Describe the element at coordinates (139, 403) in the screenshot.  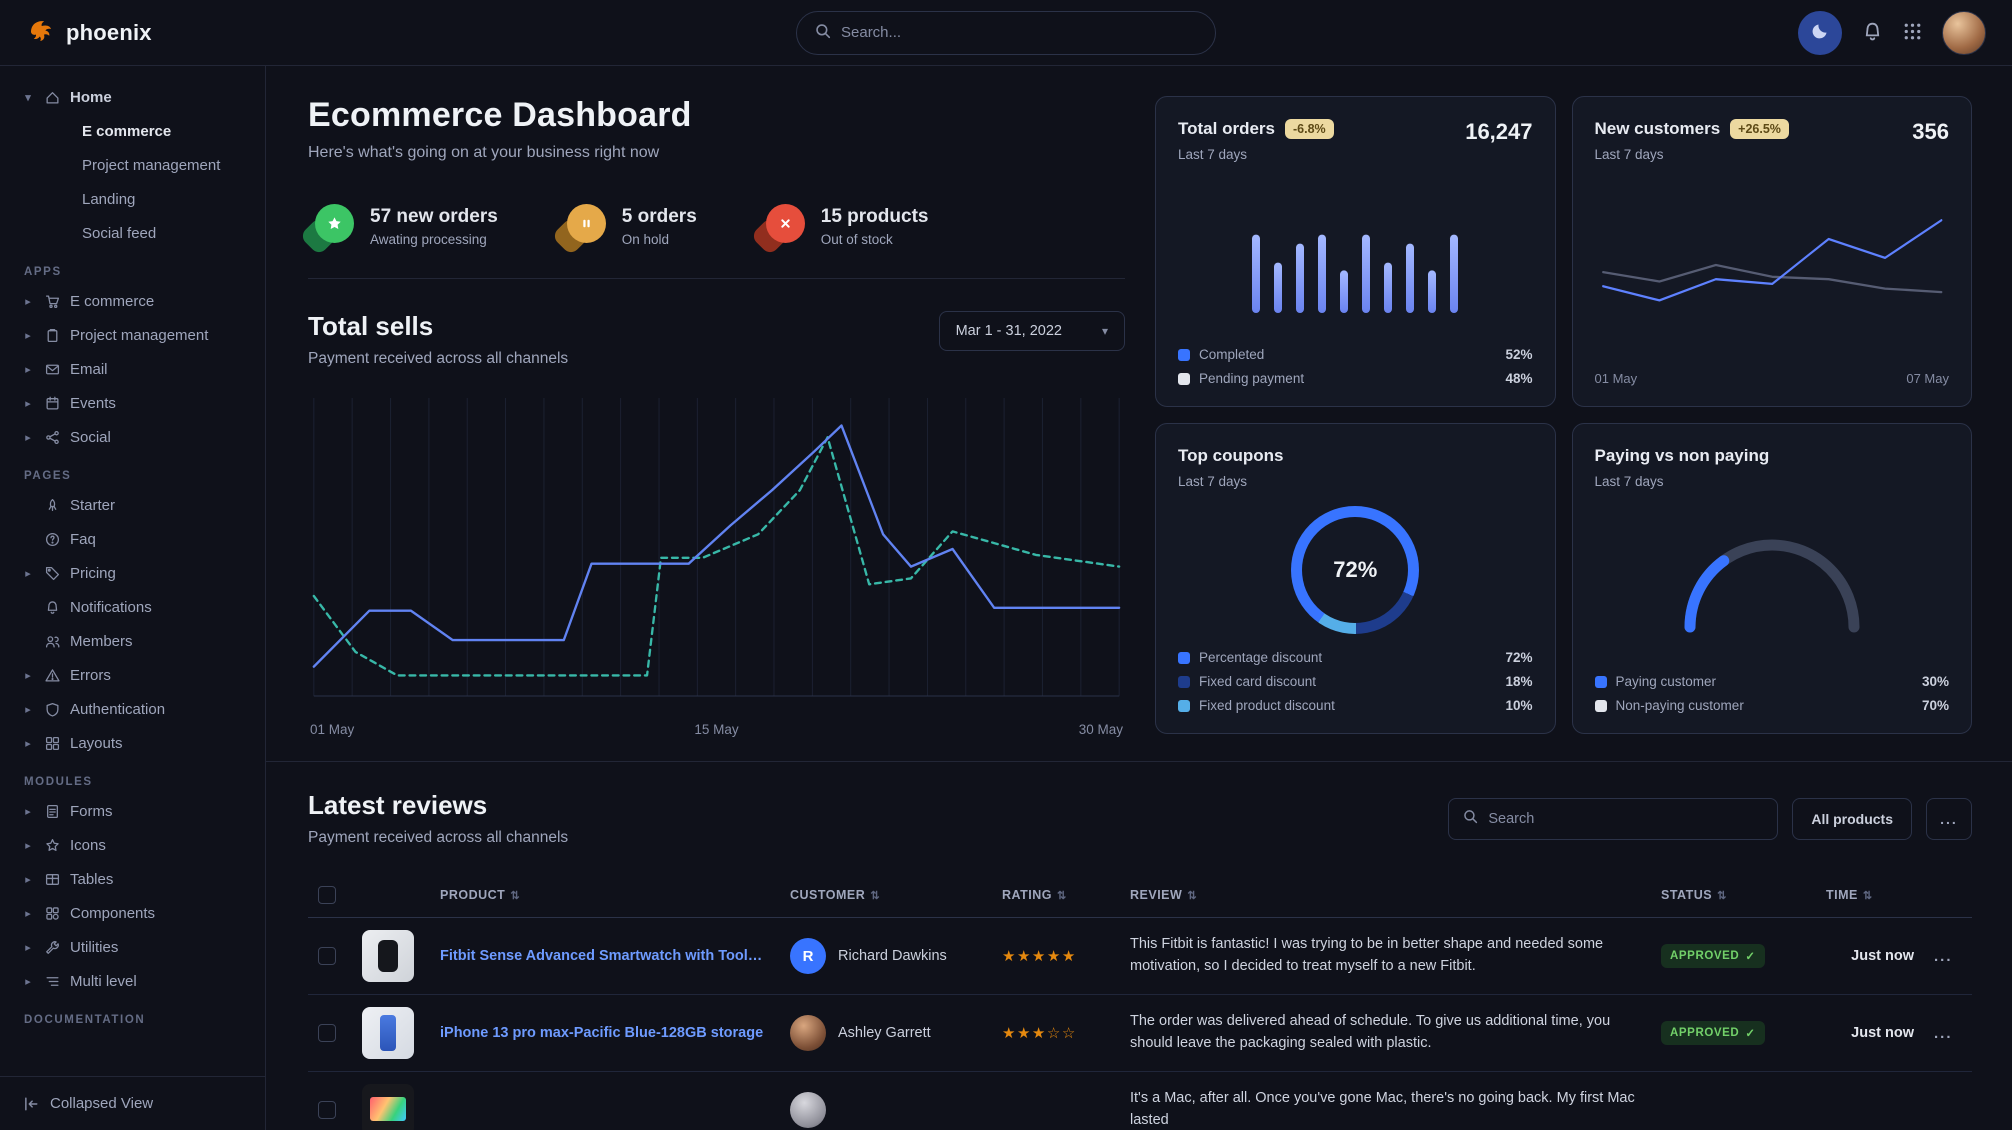
I see `sidebar-item-events: ▸ Events` at that location.